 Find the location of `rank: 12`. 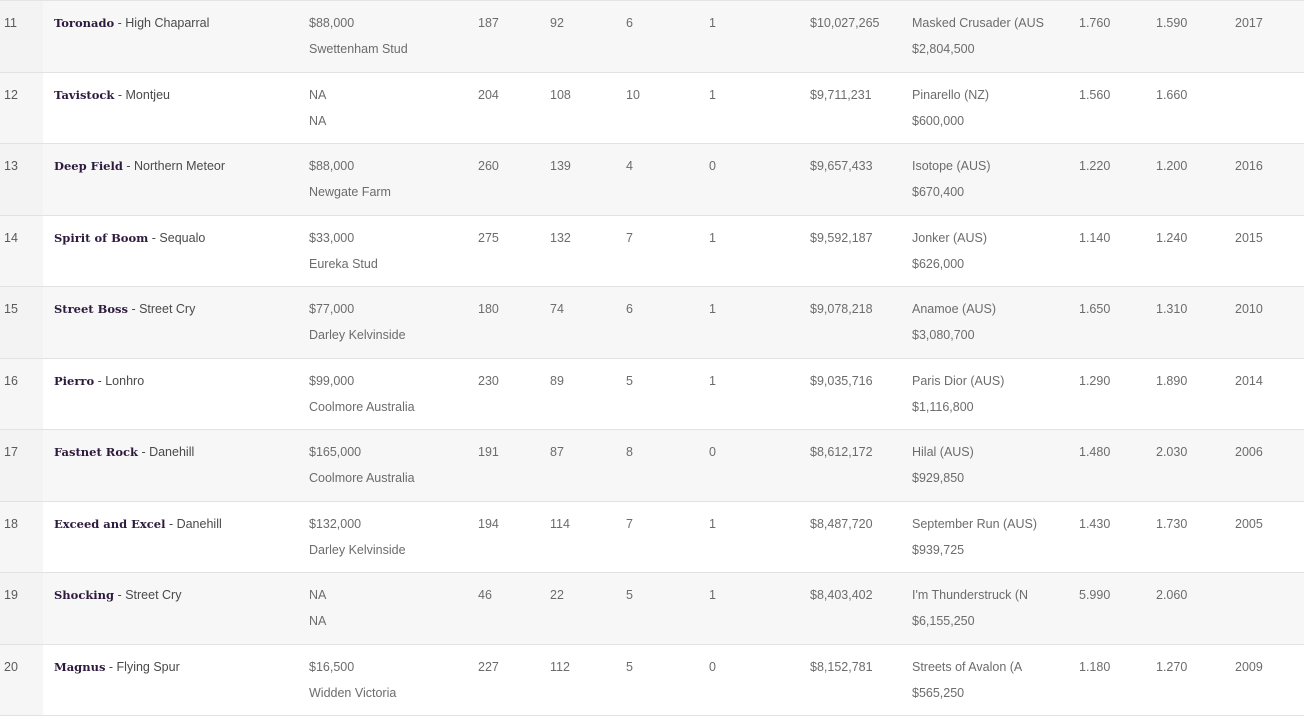

rank: 12 is located at coordinates (11, 94).